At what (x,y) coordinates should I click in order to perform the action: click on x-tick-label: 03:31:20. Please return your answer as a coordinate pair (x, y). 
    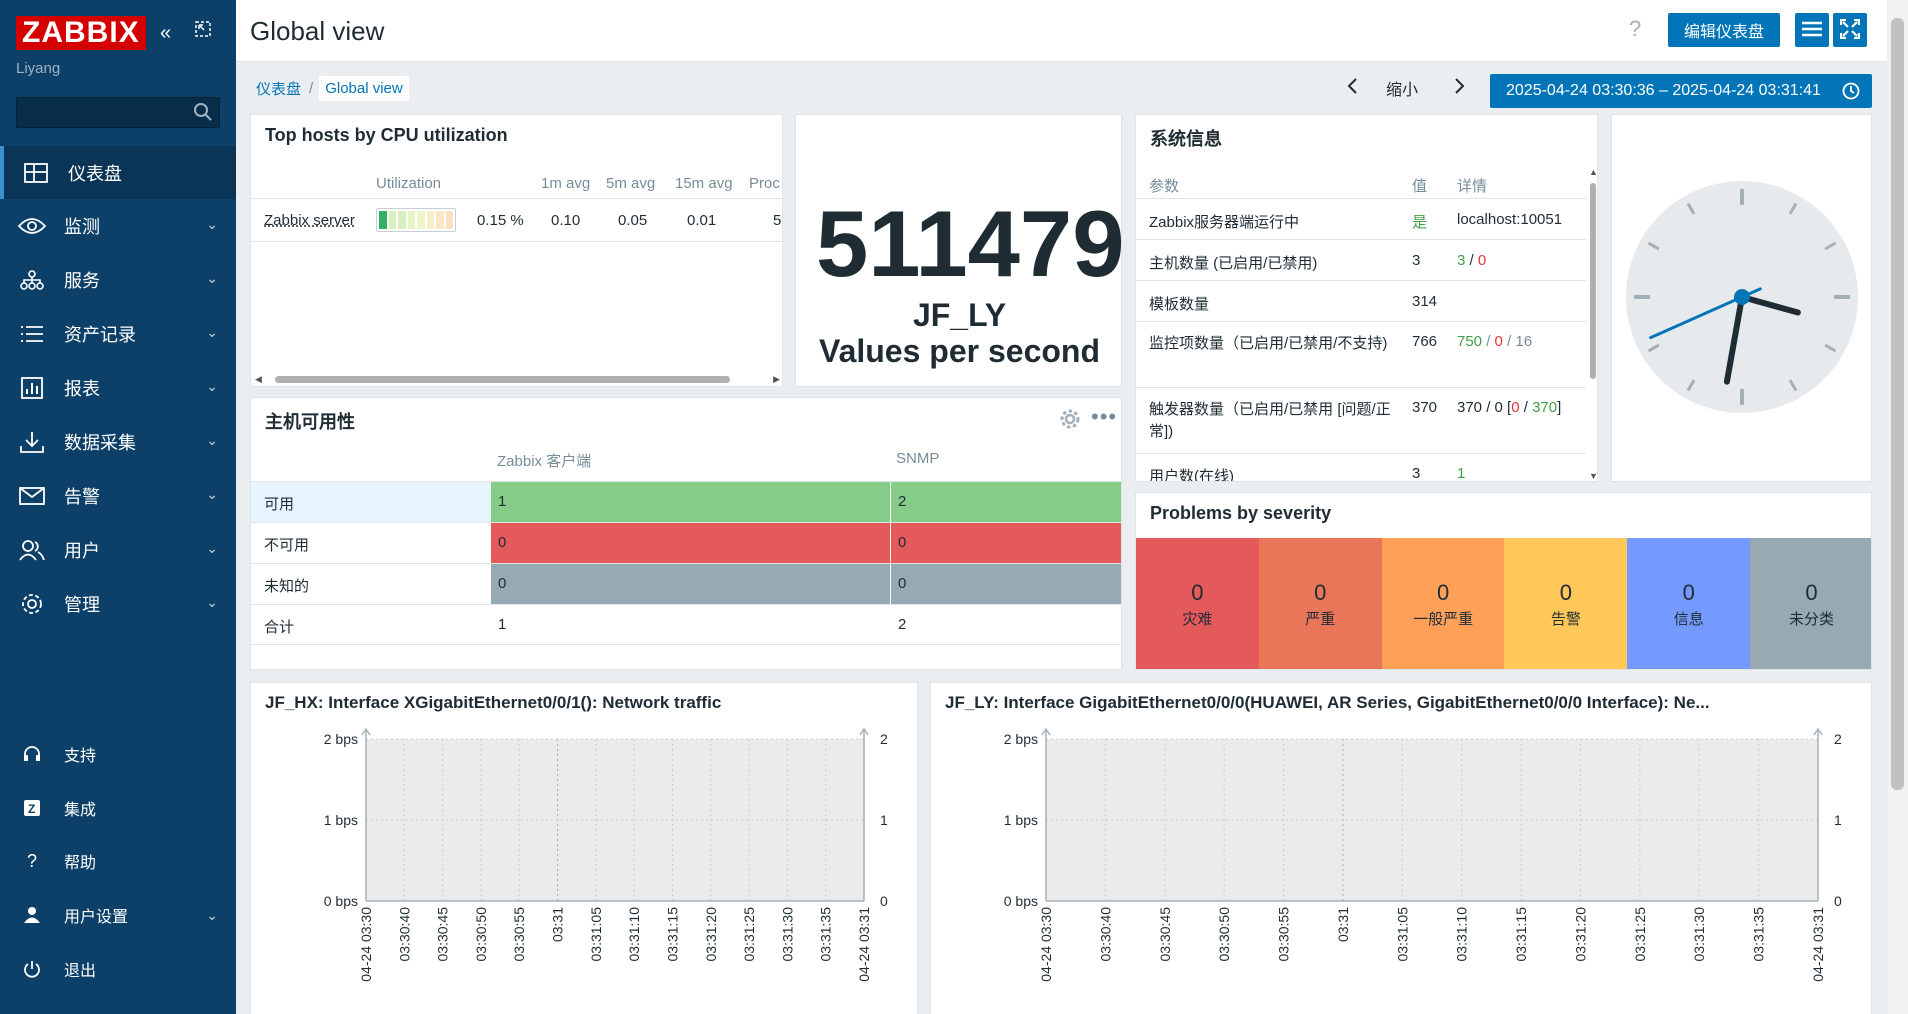
    Looking at the image, I should click on (1580, 934).